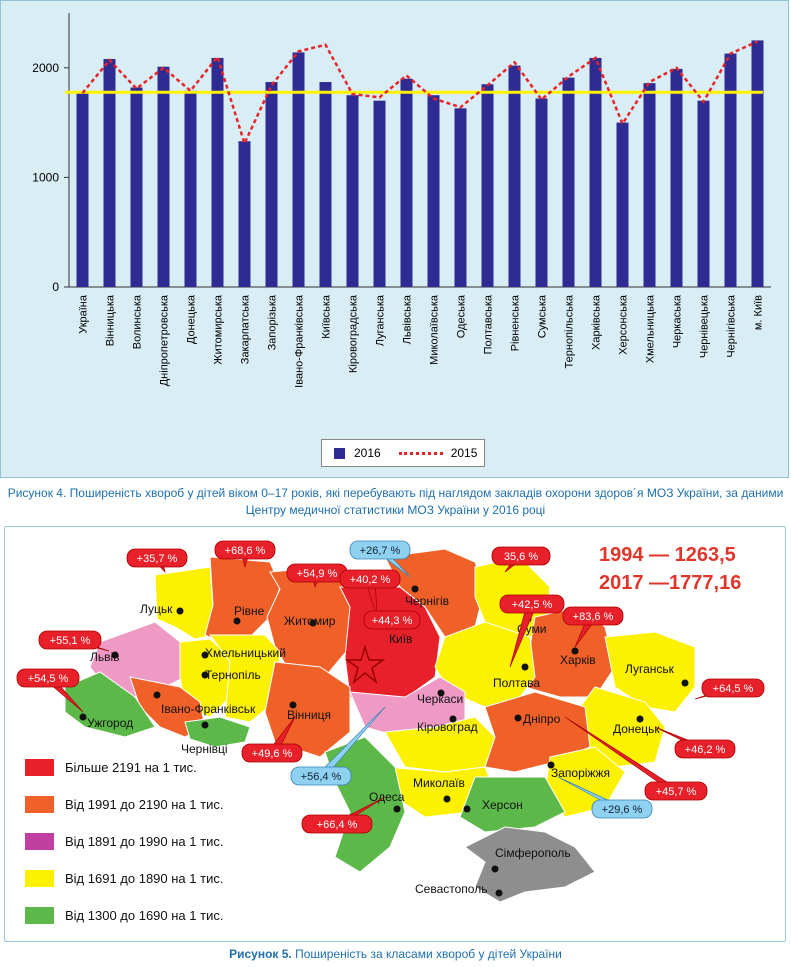 Image resolution: width=791 pixels, height=967 pixels. I want to click on x-tick-label: Херсонська, so click(624, 324).